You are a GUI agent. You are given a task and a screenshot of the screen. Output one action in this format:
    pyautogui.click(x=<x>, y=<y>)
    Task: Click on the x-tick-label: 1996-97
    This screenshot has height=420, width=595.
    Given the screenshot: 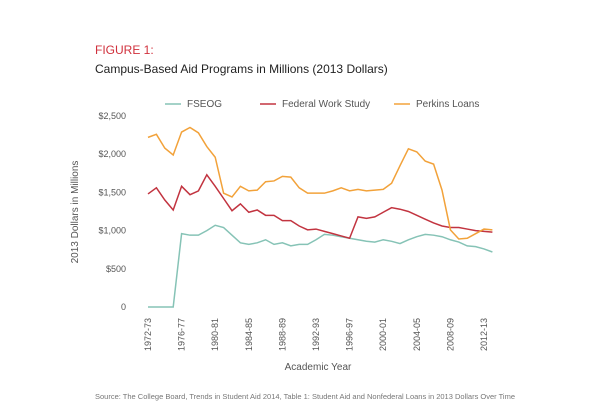 What is the action you would take?
    pyautogui.click(x=350, y=334)
    